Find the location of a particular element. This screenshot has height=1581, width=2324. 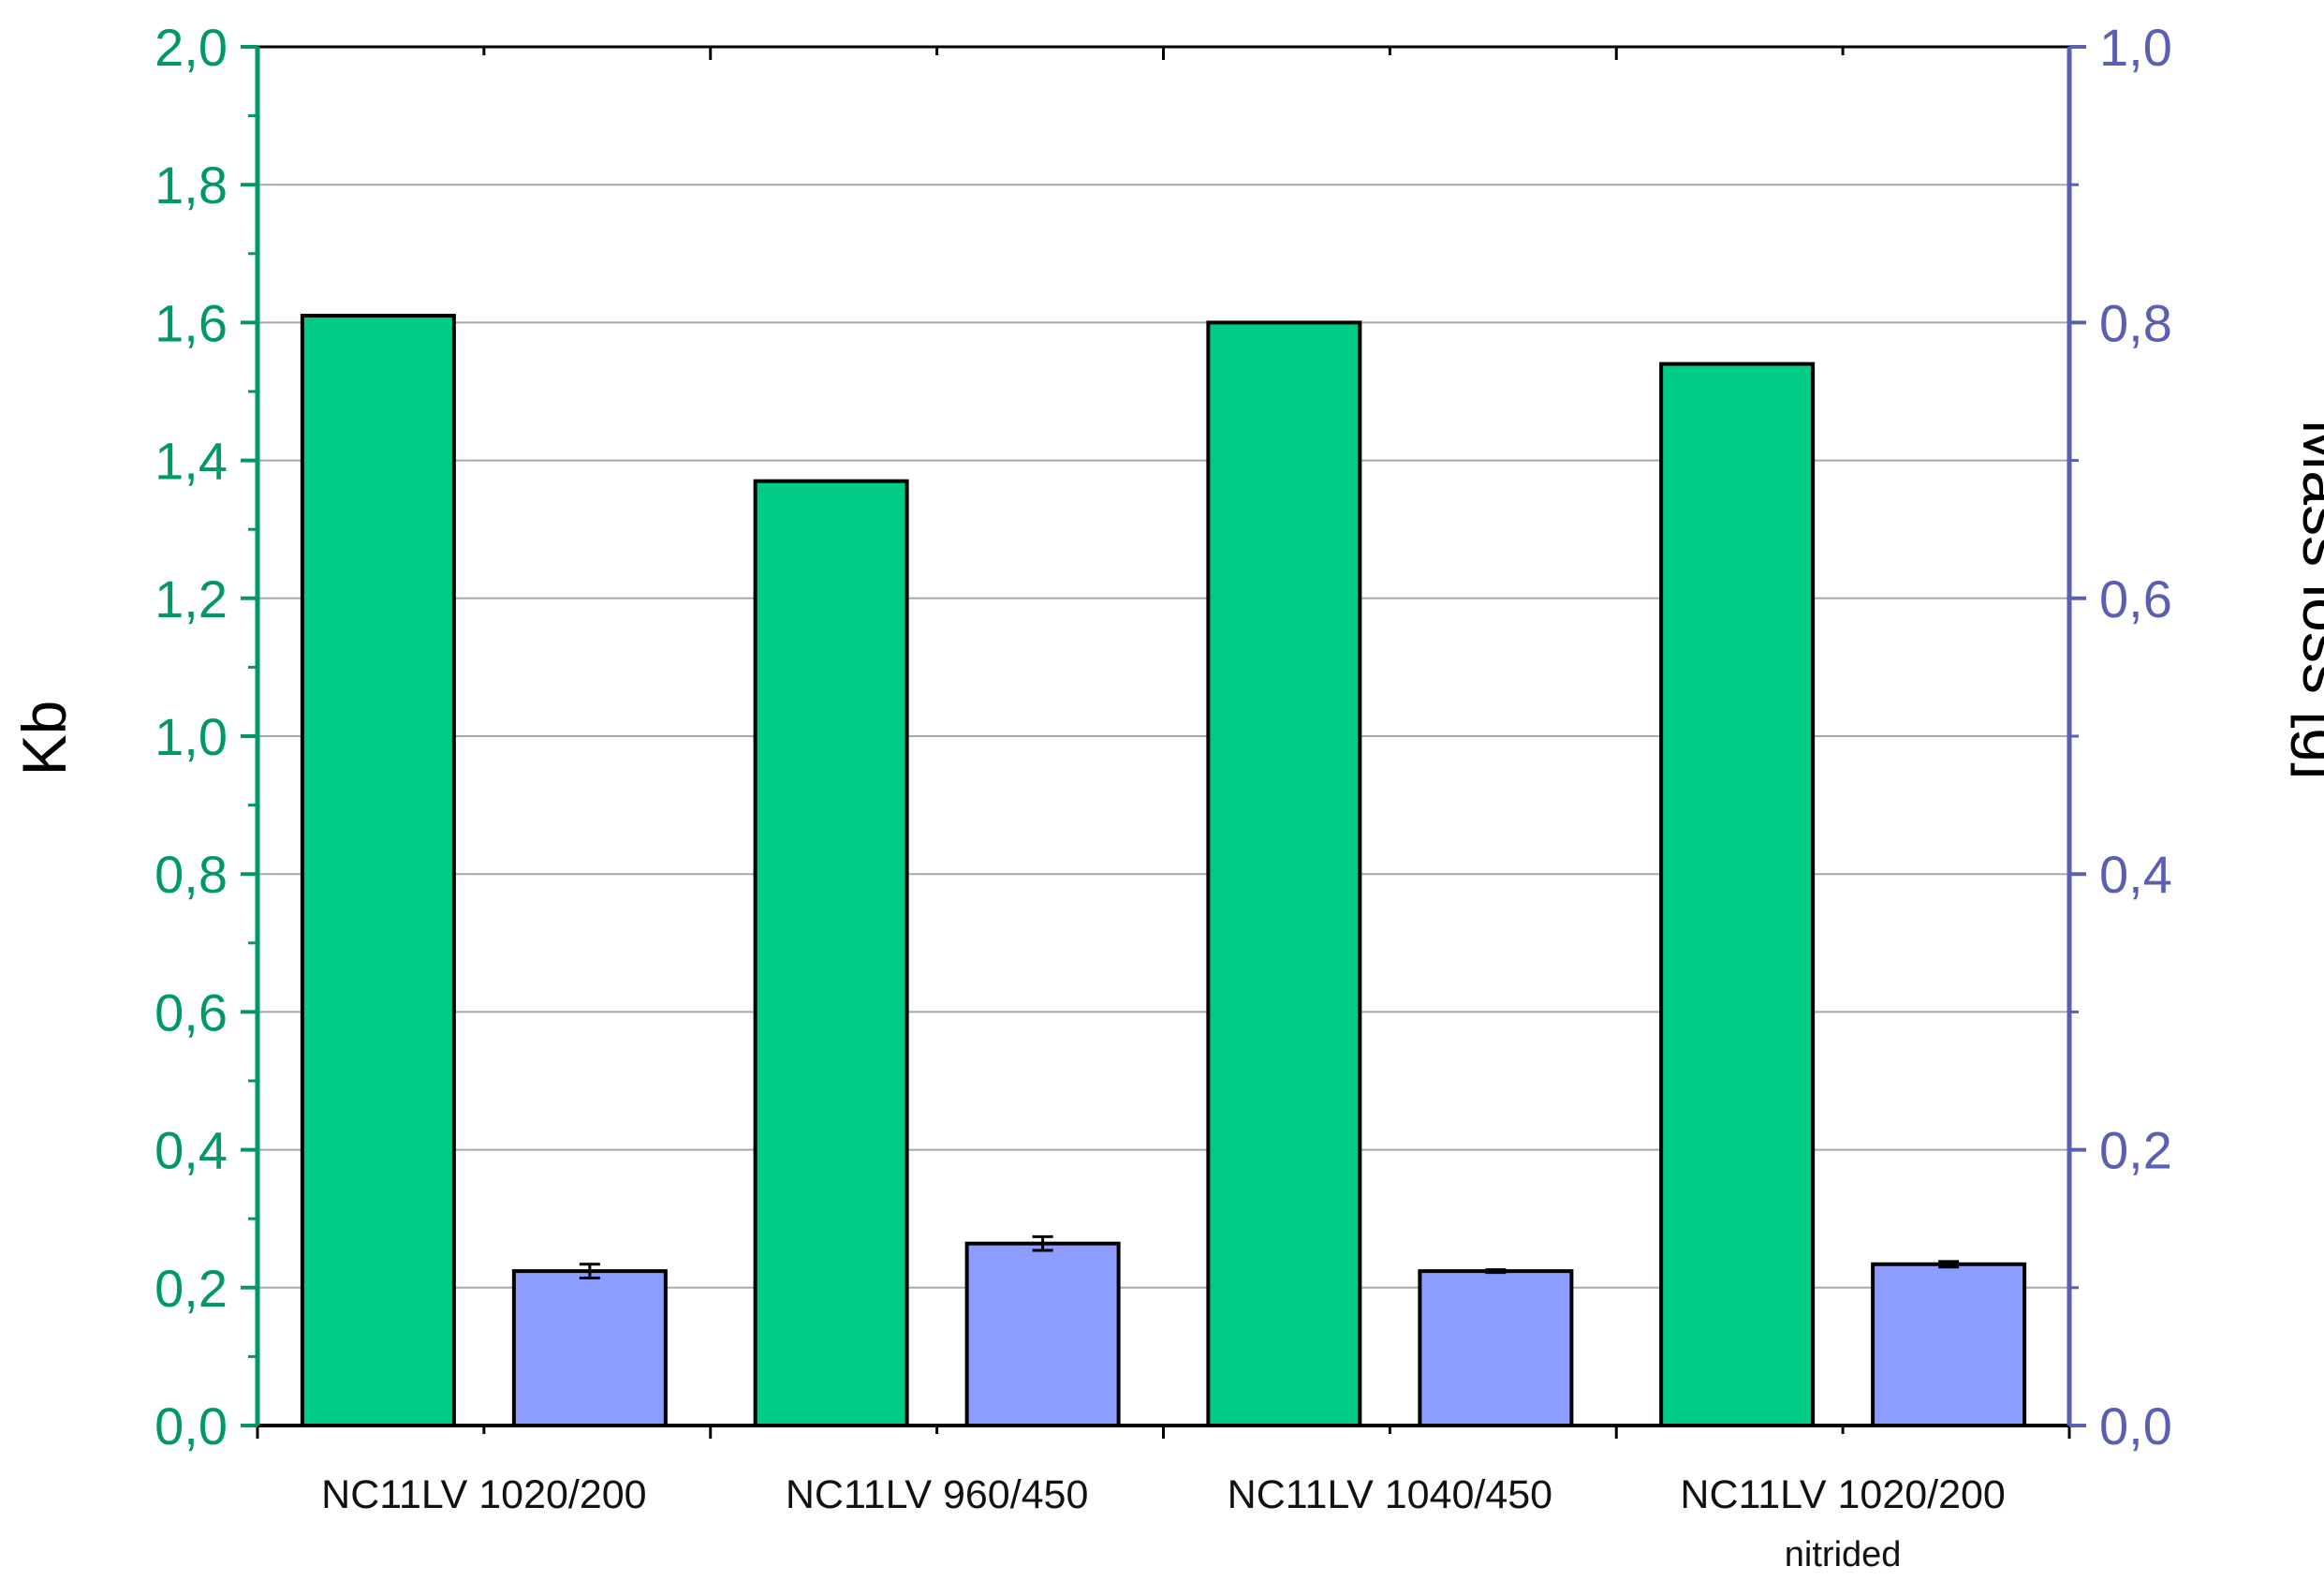

category-label: NC11LV 960/450 is located at coordinates (937, 1494).